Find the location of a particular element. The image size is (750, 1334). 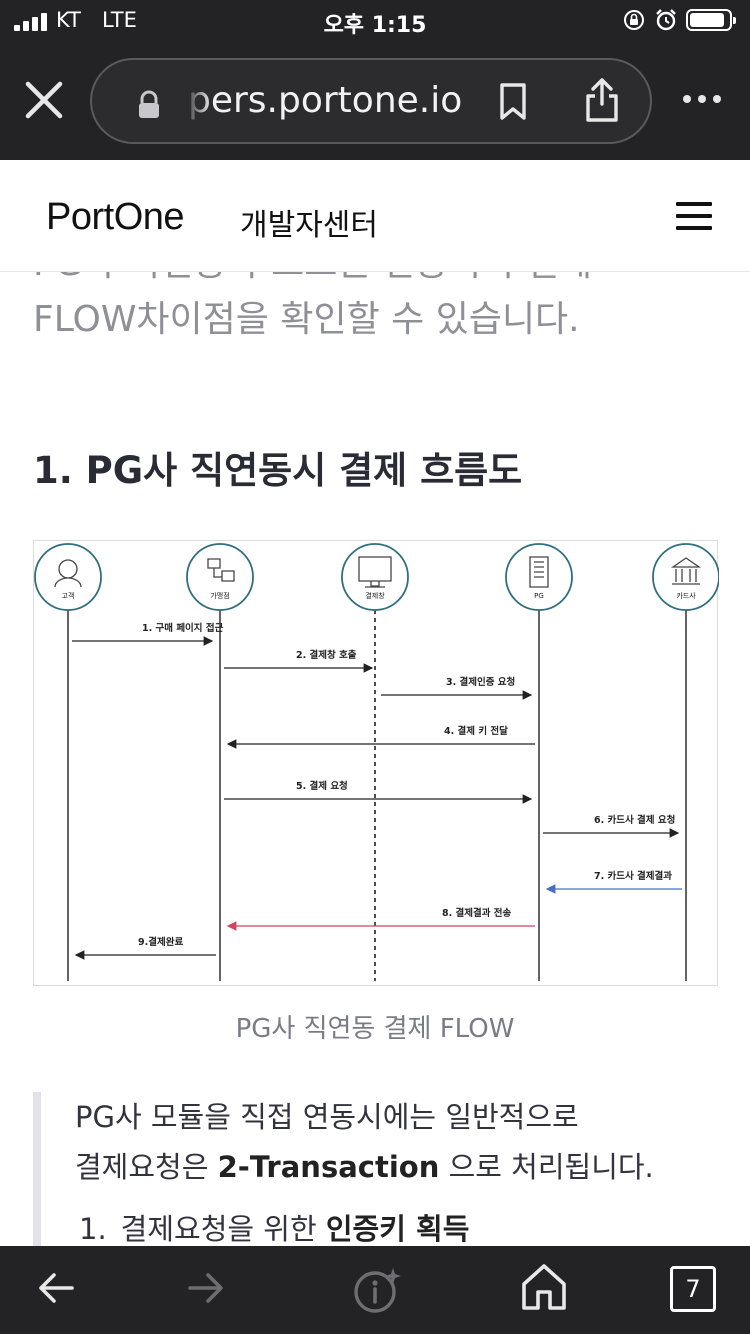

url-fade is located at coordinates (198, 102).